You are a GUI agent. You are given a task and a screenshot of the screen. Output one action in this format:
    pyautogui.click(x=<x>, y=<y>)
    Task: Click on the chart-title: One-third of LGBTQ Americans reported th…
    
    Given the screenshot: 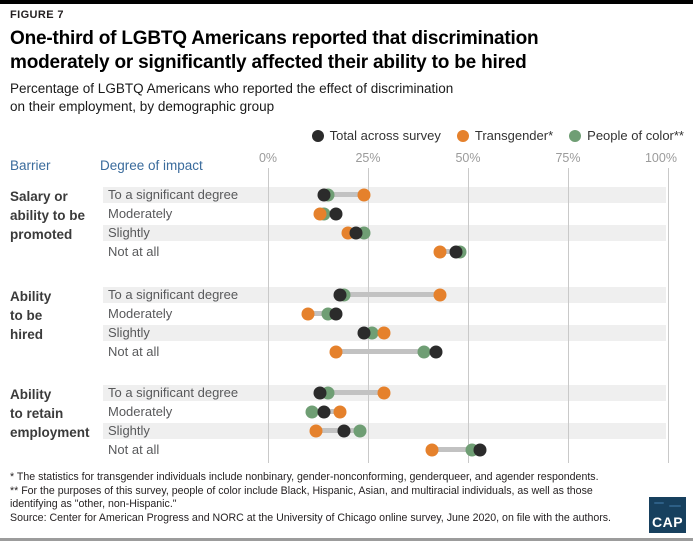 What is the action you would take?
    pyautogui.click(x=274, y=50)
    